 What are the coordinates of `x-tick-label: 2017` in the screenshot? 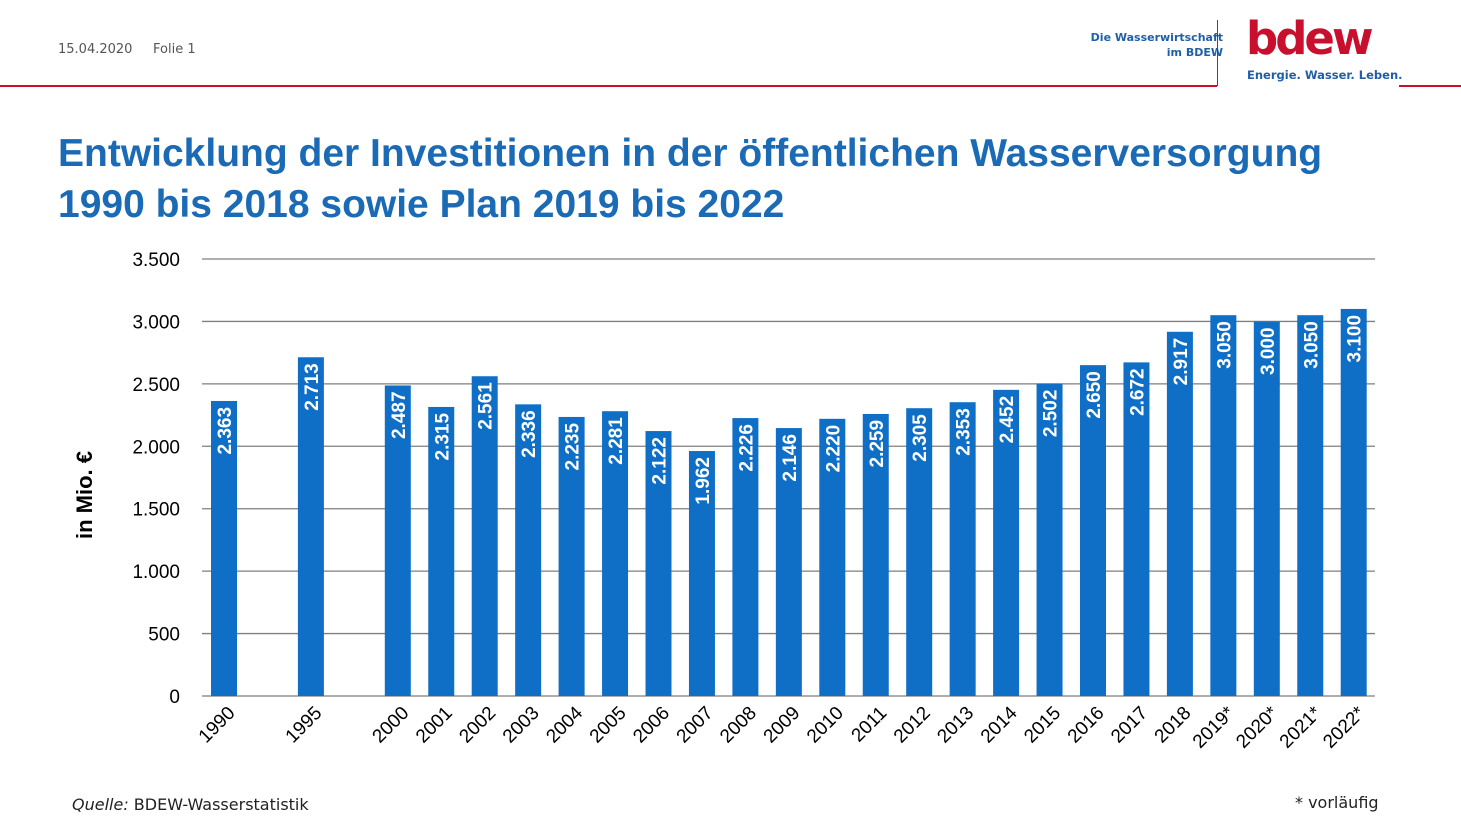 It's located at (1129, 725).